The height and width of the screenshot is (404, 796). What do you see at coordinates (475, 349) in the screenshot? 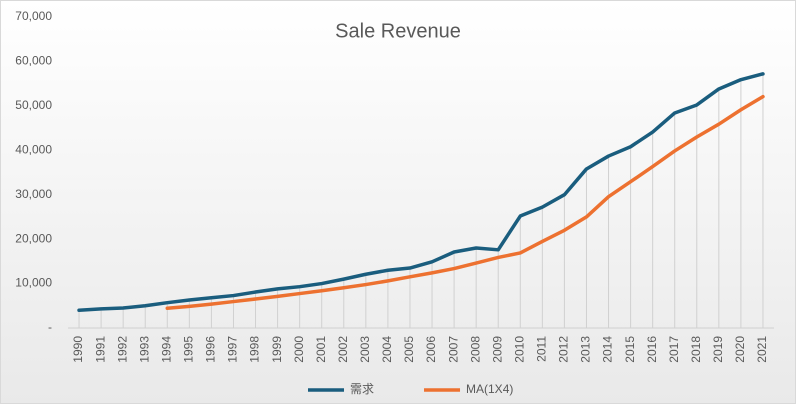
I see `x-tick-label: 2008` at bounding box center [475, 349].